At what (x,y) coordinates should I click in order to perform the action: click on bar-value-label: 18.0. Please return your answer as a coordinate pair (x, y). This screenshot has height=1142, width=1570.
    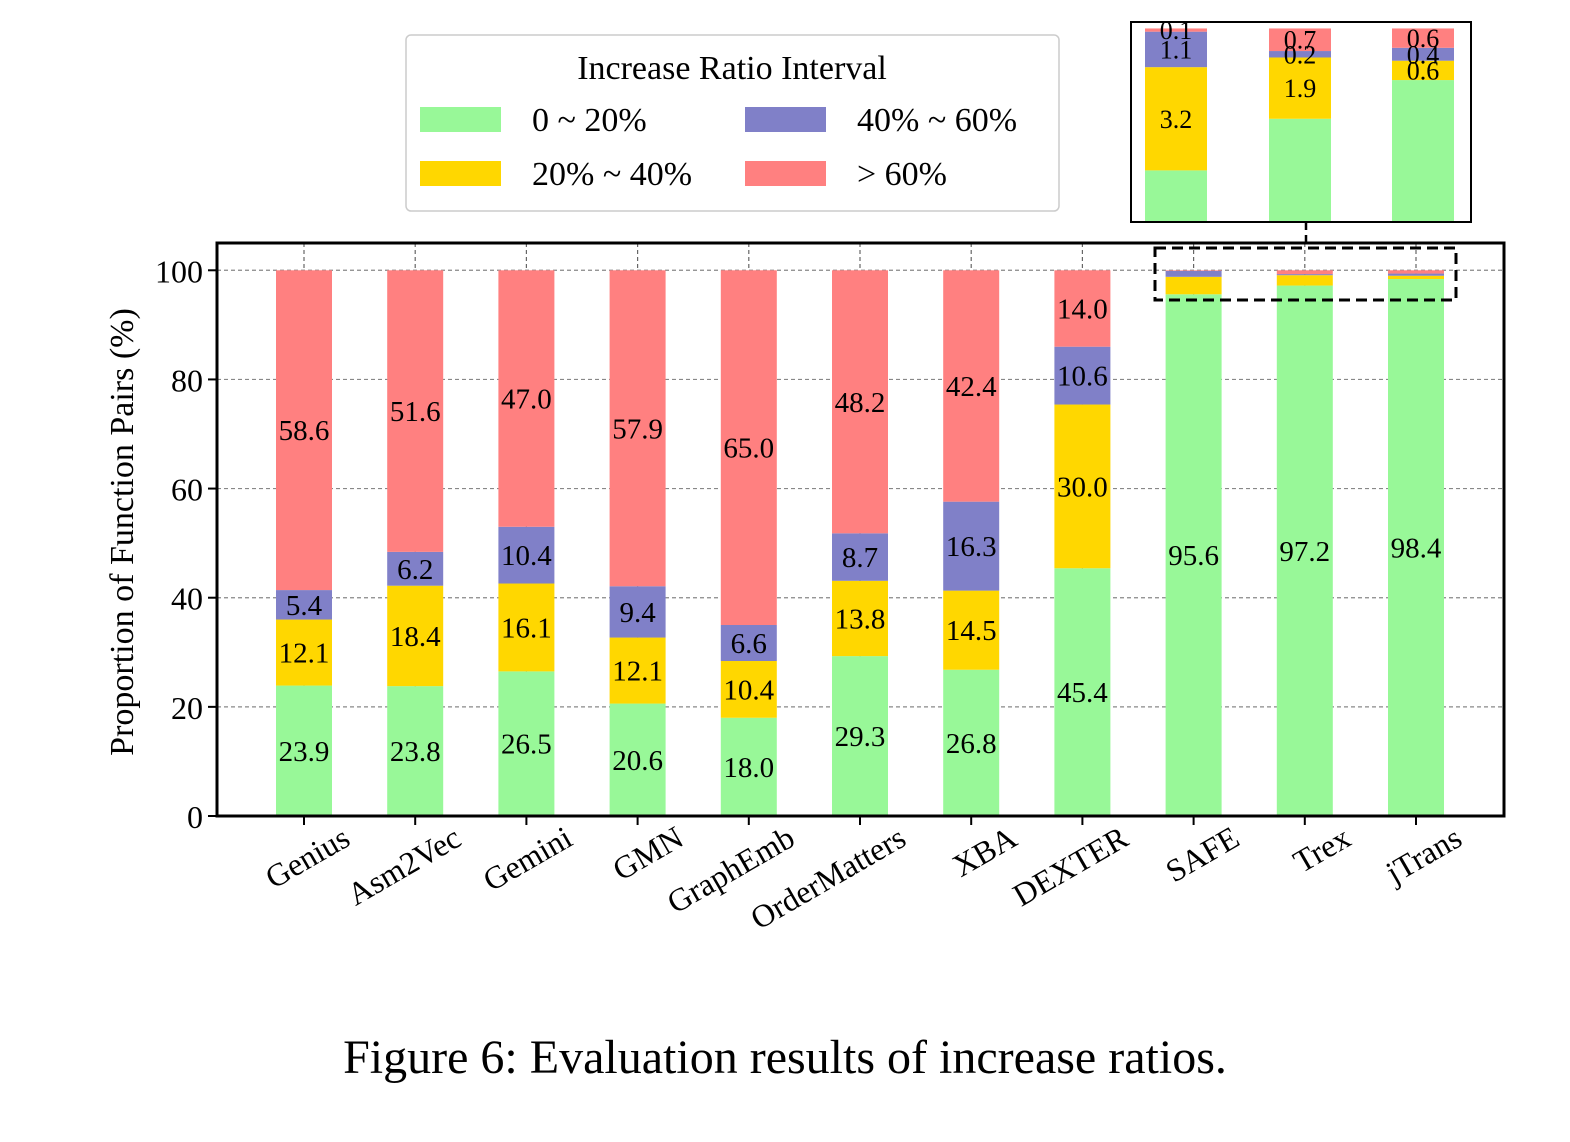
    Looking at the image, I should click on (748, 768).